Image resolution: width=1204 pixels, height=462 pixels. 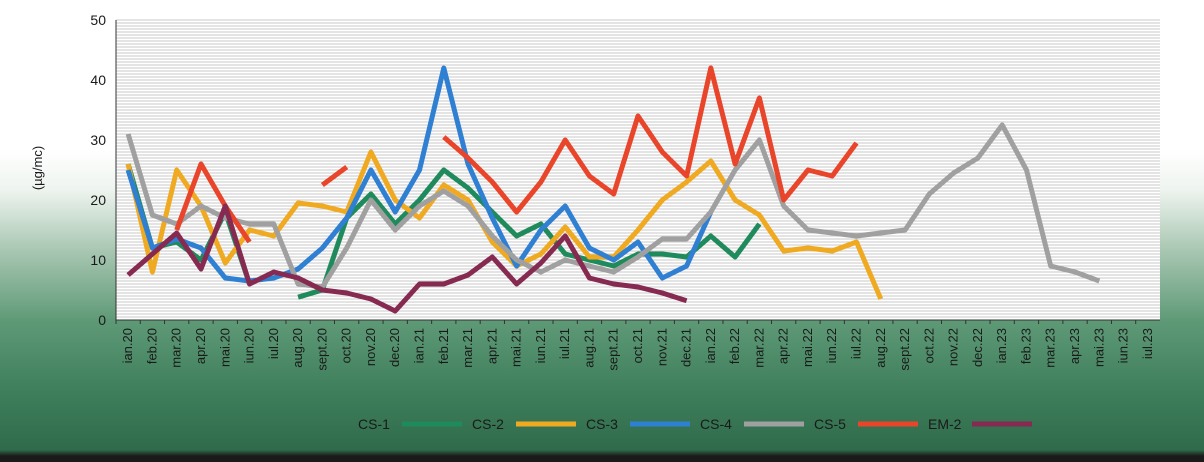 What do you see at coordinates (491, 346) in the screenshot?
I see `x-tick-label: apr.21` at bounding box center [491, 346].